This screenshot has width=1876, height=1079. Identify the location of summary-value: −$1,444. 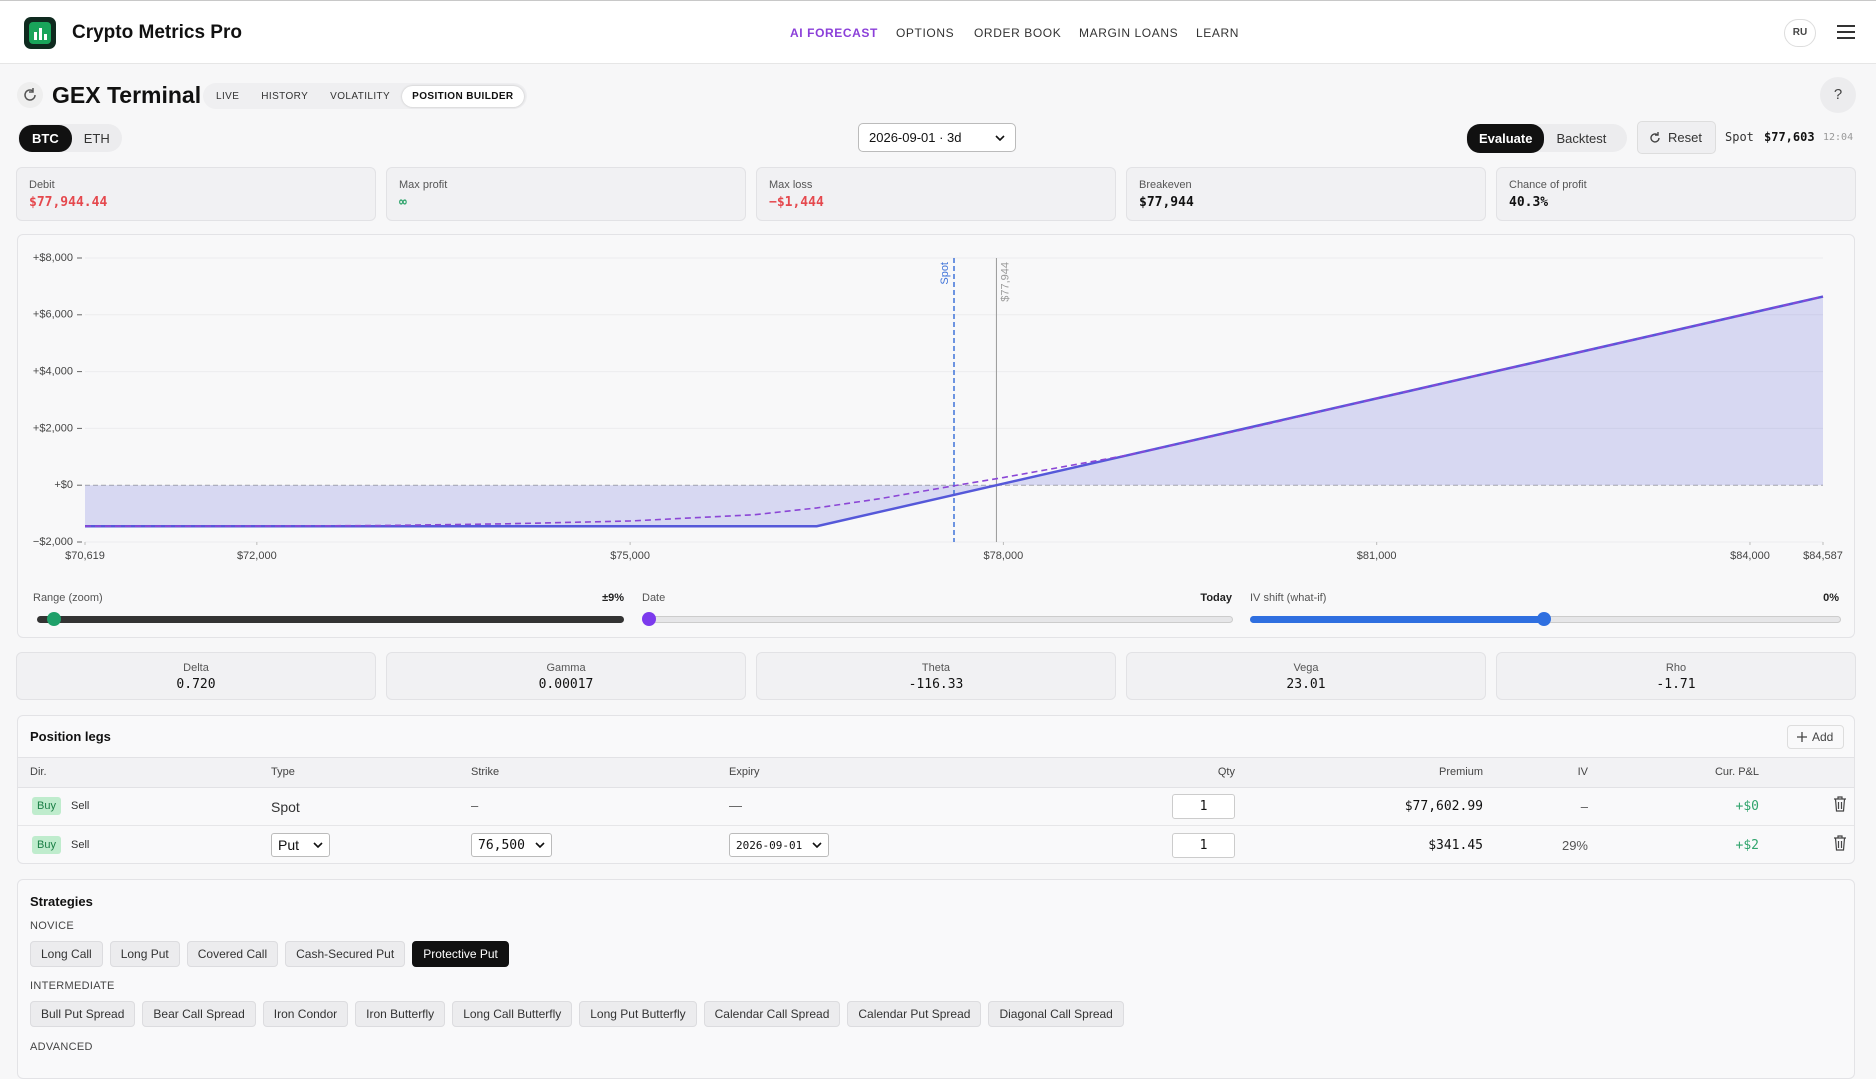
(796, 202).